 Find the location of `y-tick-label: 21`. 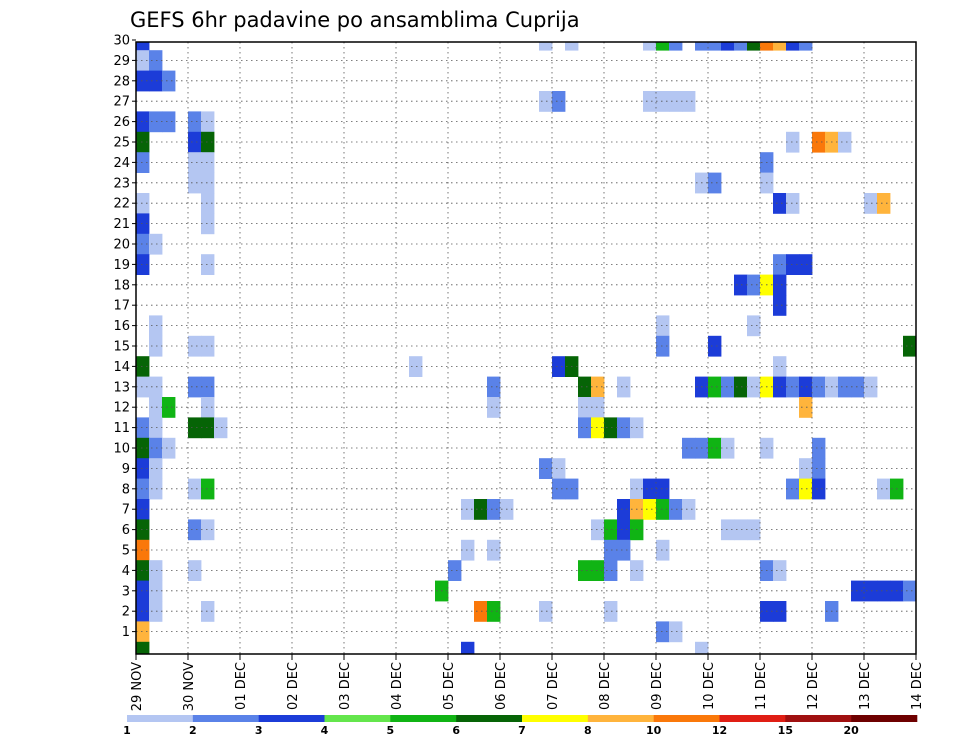

y-tick-label: 21 is located at coordinates (121, 224).